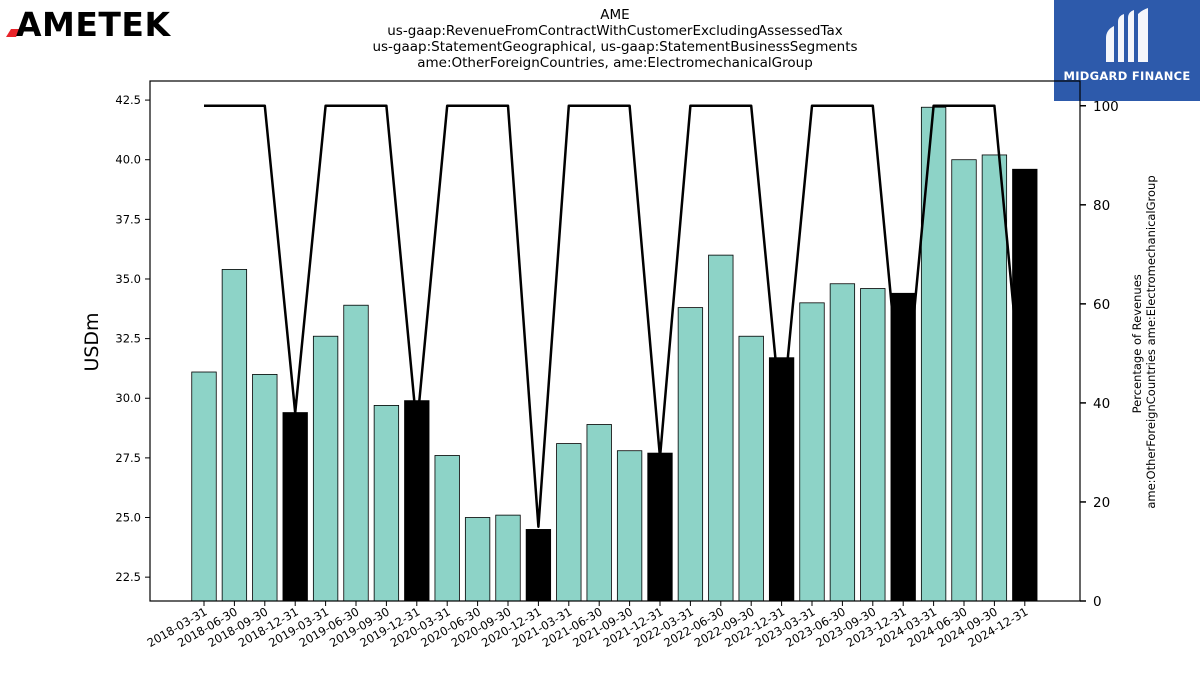 This screenshot has width=1200, height=675. What do you see at coordinates (92, 341) in the screenshot?
I see `y-axis-label: USDm` at bounding box center [92, 341].